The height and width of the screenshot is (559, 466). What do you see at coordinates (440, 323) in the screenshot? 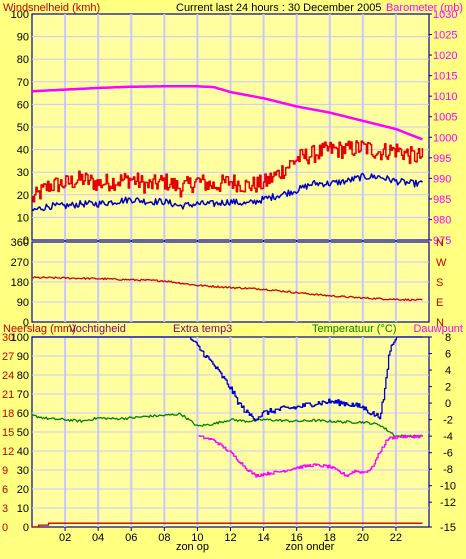
I see `compass-tick-label: N` at bounding box center [440, 323].